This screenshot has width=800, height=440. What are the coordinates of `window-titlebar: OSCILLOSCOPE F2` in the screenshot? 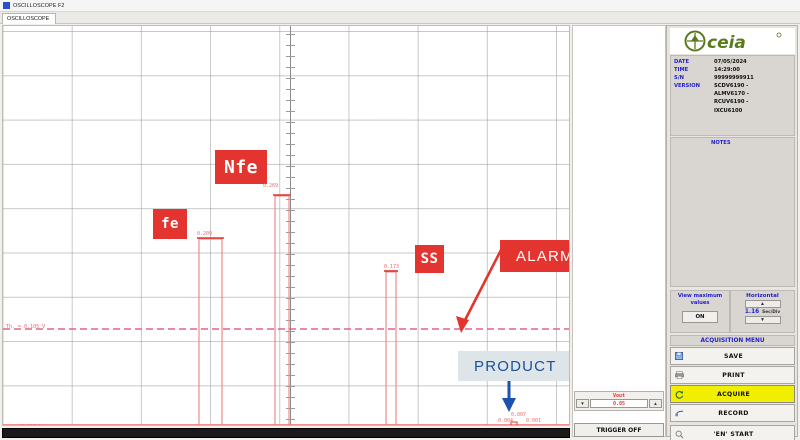 It's located at (400, 6).